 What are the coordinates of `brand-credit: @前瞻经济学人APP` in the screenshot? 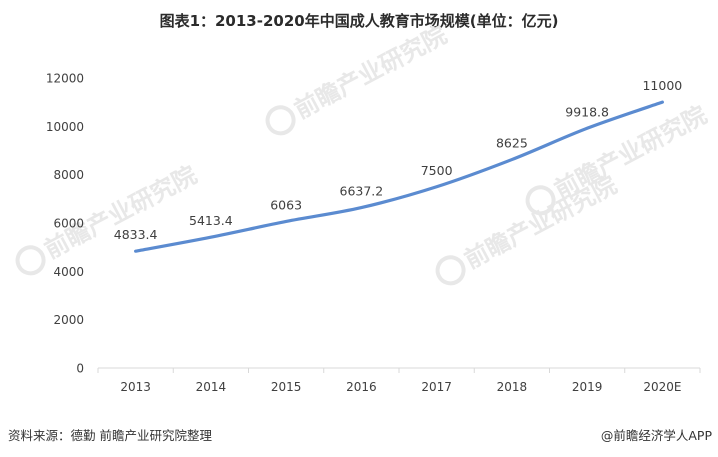 It's located at (656, 435).